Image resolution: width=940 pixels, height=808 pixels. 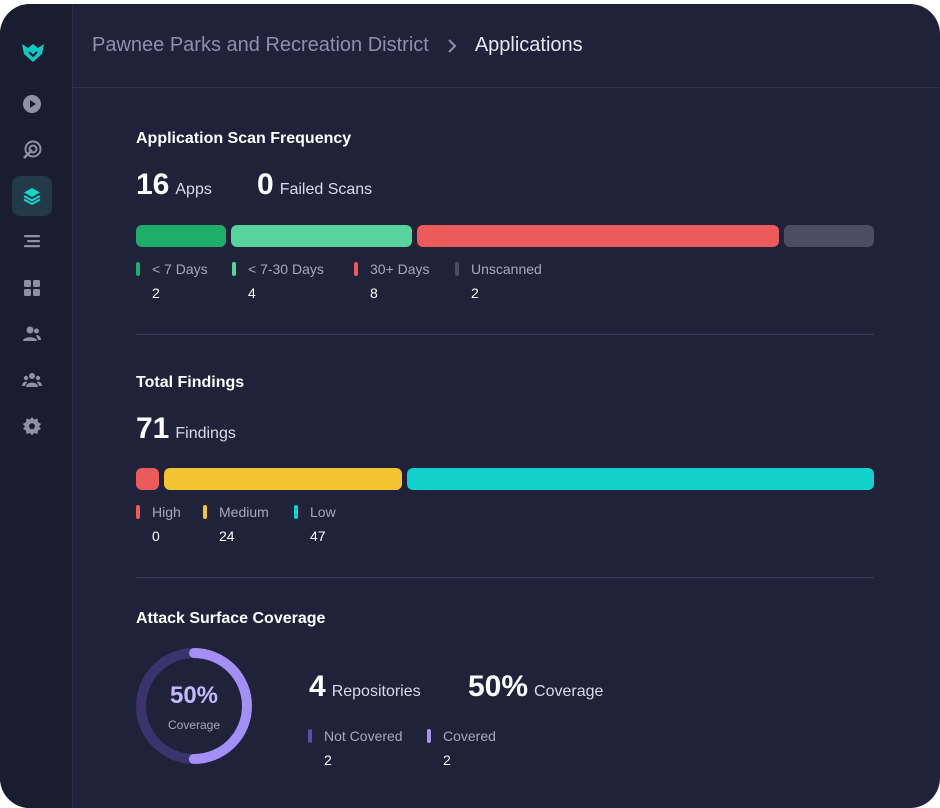 I want to click on coverage-legend-item: Covered 2, so click(x=461, y=748).